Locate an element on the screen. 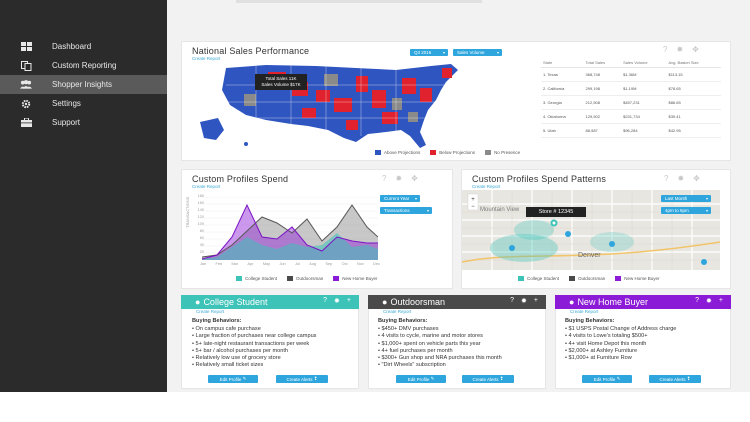  y-tick-label: 20 is located at coordinates (201, 252).